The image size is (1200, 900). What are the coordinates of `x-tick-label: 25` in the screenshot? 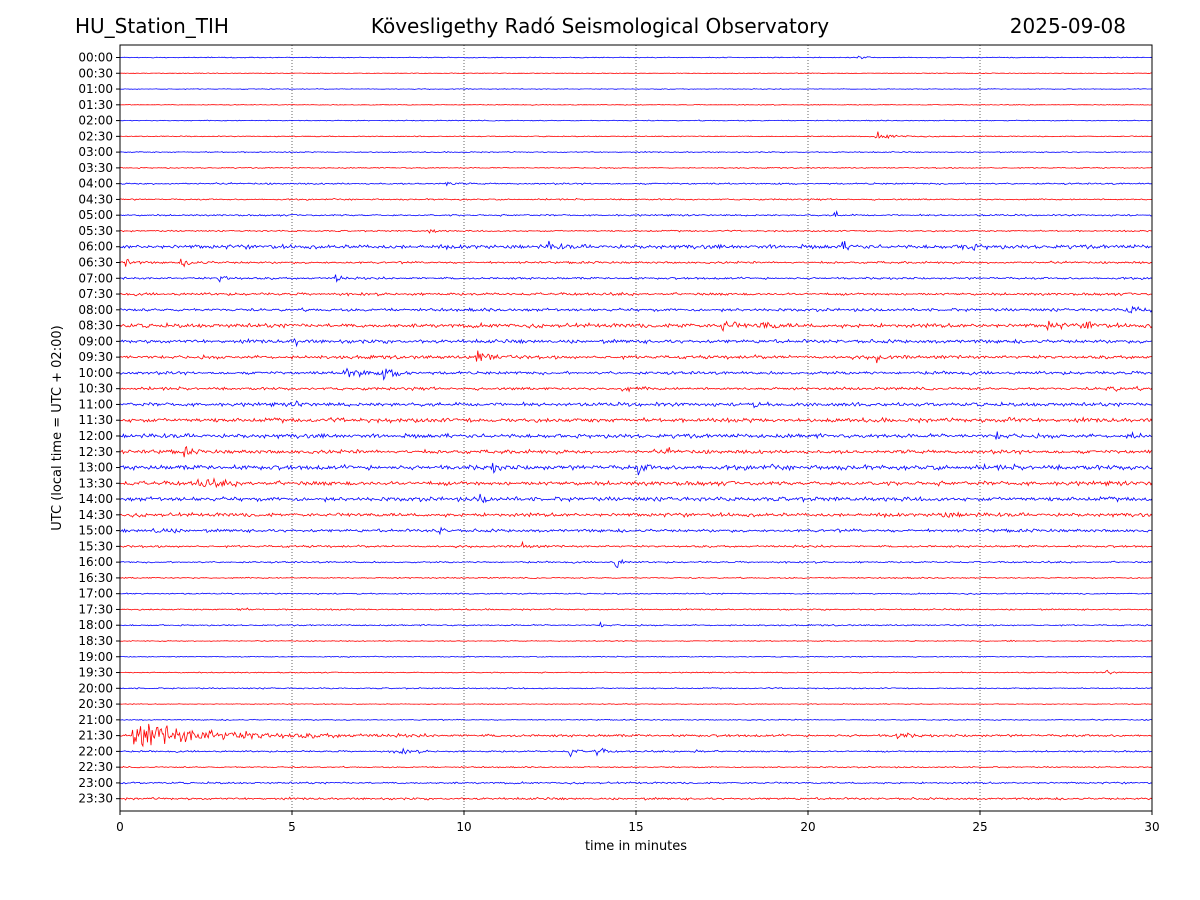 It's located at (979, 827).